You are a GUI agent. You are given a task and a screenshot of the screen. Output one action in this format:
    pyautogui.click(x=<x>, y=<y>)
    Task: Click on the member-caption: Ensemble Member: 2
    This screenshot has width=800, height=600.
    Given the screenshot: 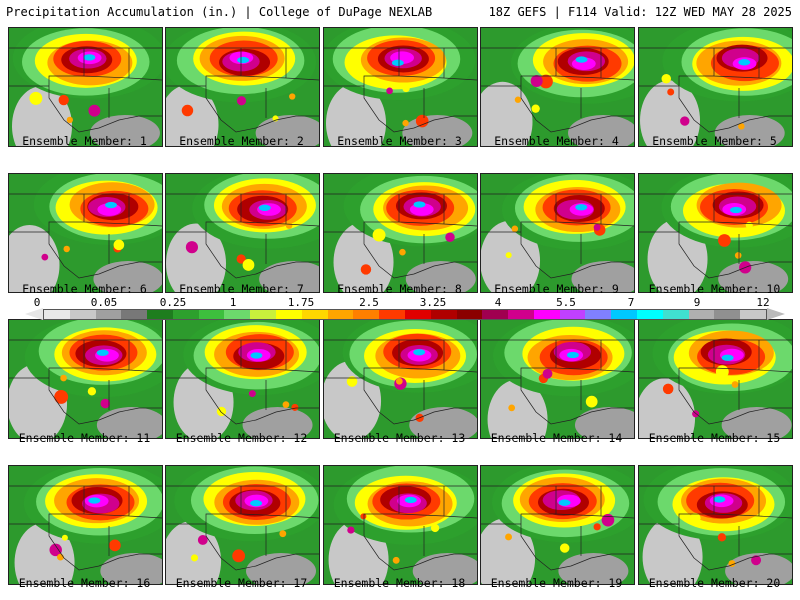 What is the action you would take?
    pyautogui.click(x=241, y=141)
    